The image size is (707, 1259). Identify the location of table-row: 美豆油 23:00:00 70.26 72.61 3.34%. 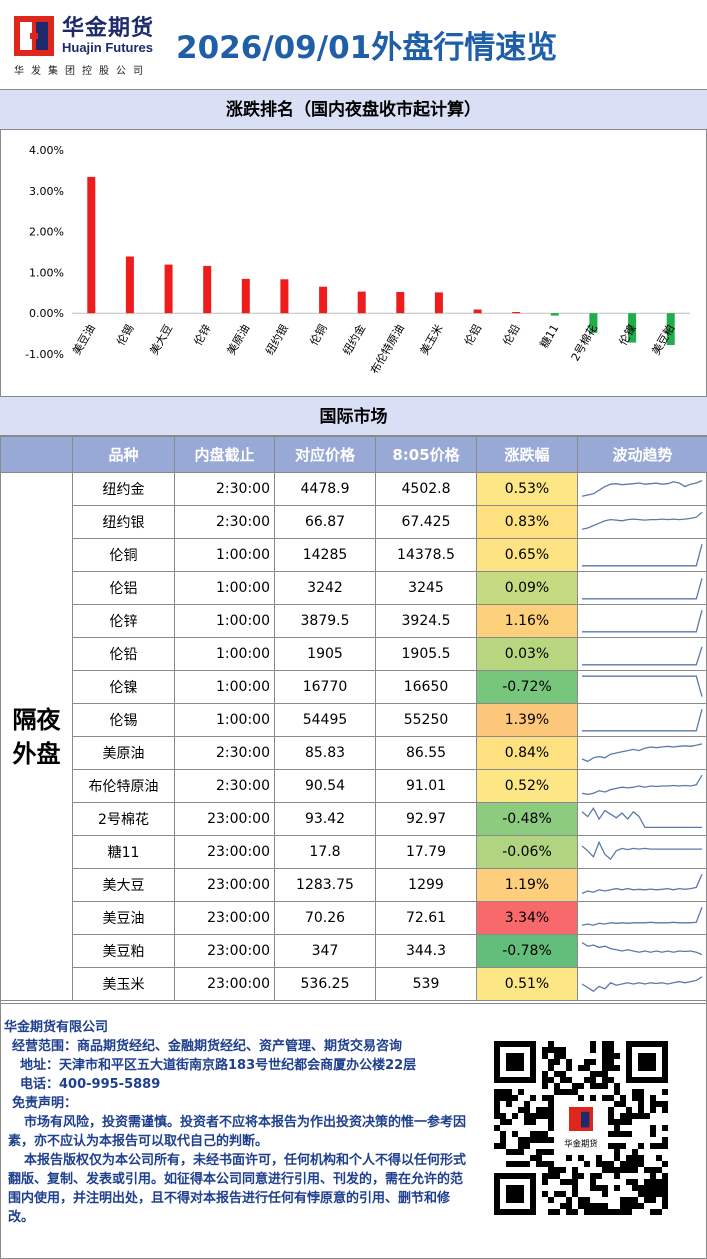
(354, 918).